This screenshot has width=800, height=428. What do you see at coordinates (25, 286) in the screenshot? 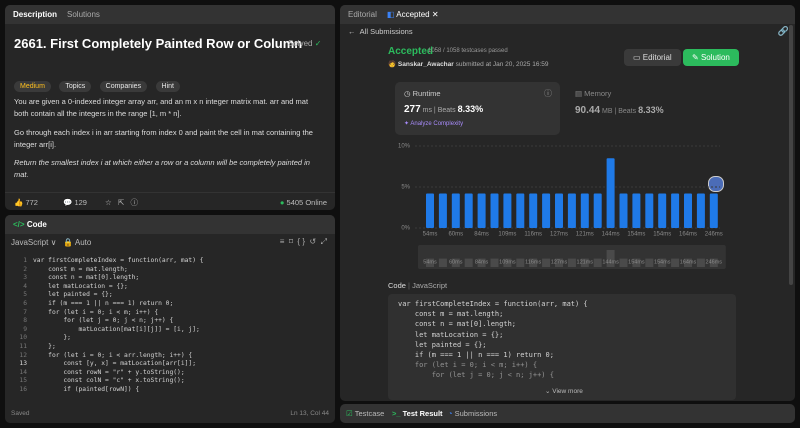
I see `line-number: 4` at bounding box center [25, 286].